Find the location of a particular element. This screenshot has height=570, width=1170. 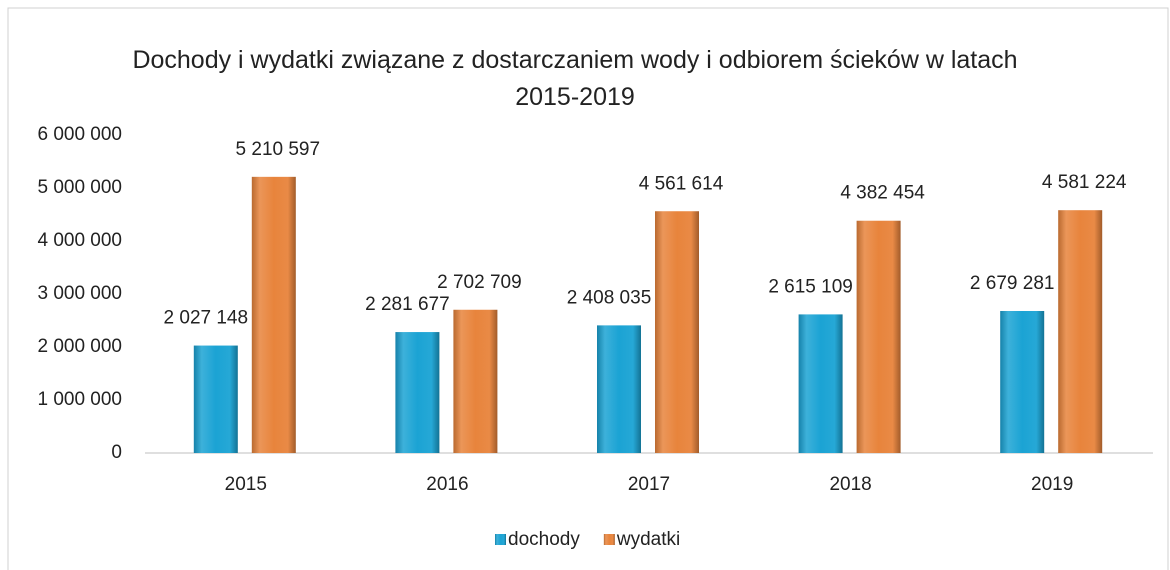

data-label: 2 679 281 is located at coordinates (1012, 283).